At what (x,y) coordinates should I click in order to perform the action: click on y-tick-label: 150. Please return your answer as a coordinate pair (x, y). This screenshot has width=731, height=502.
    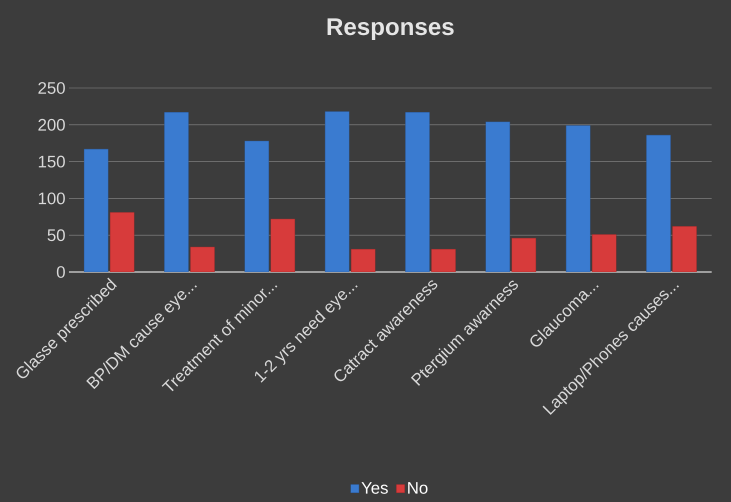
    Looking at the image, I should click on (51, 162).